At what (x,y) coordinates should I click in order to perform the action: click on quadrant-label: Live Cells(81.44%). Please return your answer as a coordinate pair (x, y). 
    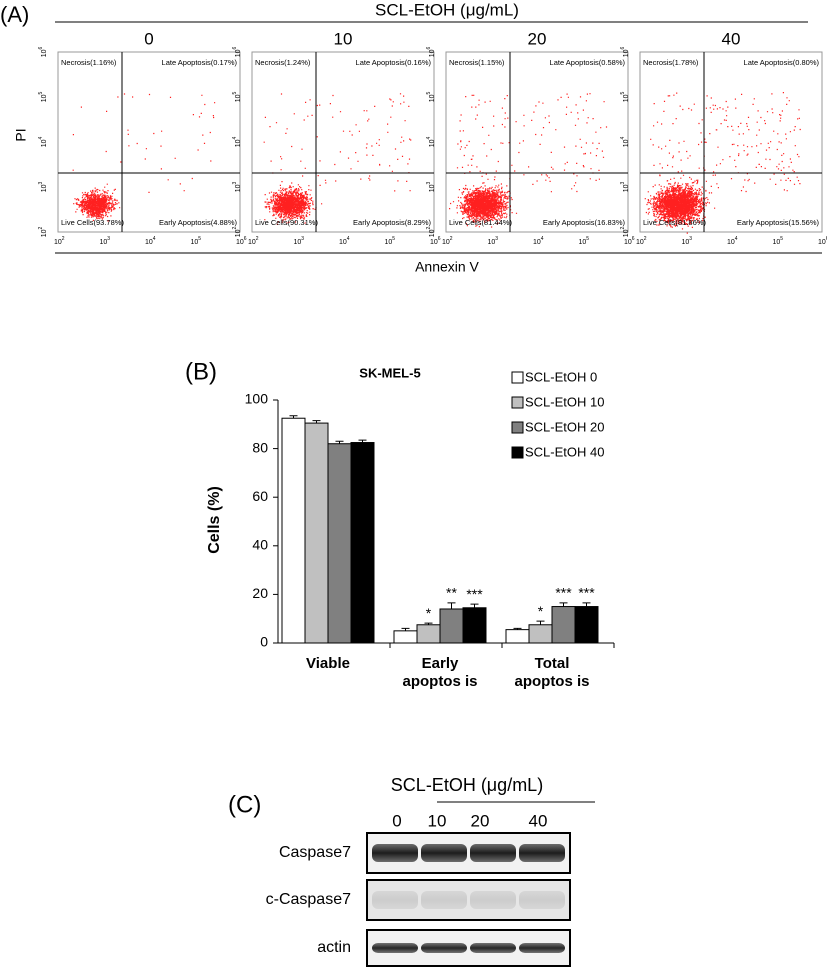
    Looking at the image, I should click on (480, 222).